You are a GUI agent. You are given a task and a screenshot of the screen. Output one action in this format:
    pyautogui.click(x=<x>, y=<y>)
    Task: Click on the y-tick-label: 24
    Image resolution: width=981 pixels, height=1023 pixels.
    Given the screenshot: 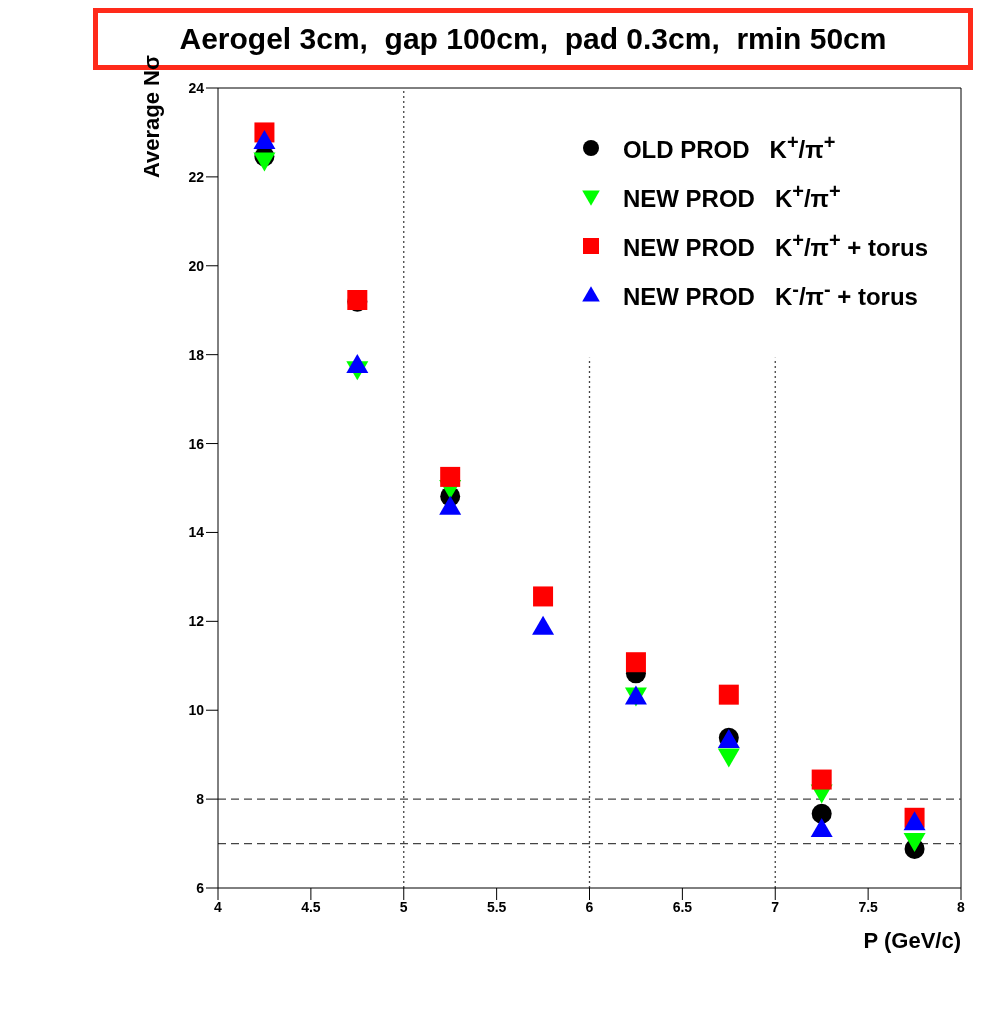 What is the action you would take?
    pyautogui.click(x=196, y=87)
    